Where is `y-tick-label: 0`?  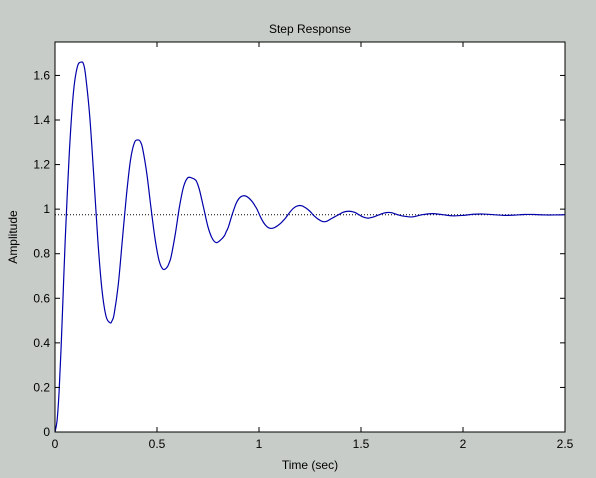 y-tick-label: 0 is located at coordinates (46, 432).